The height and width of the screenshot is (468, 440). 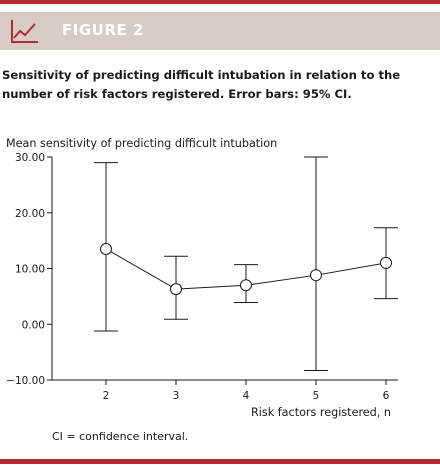 I want to click on y-tick-label: 10.00, so click(x=30, y=270).